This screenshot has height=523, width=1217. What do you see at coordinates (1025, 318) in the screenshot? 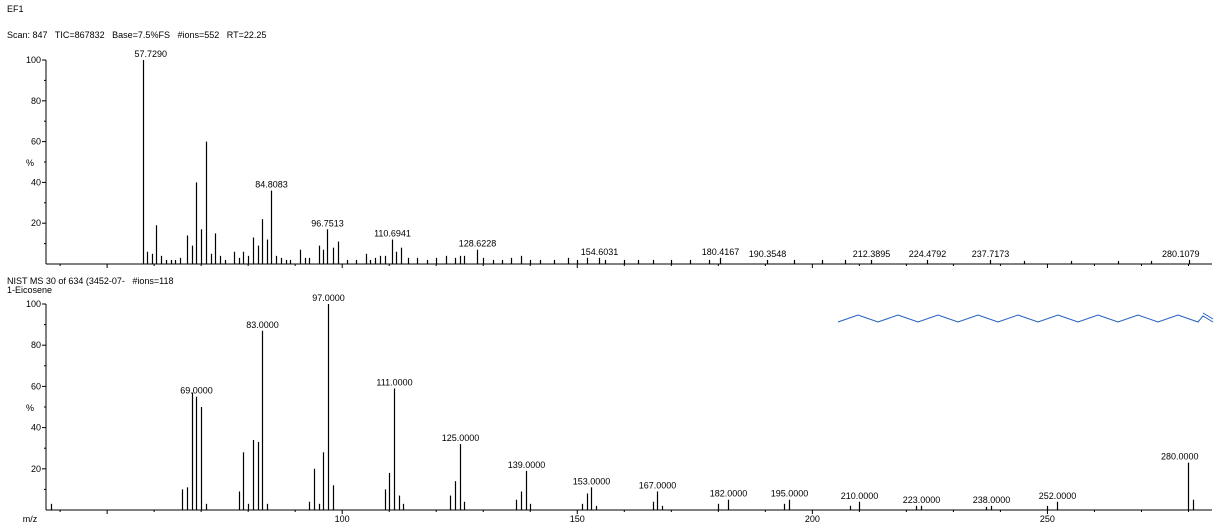
I see `eicosene-structure-drawing` at bounding box center [1025, 318].